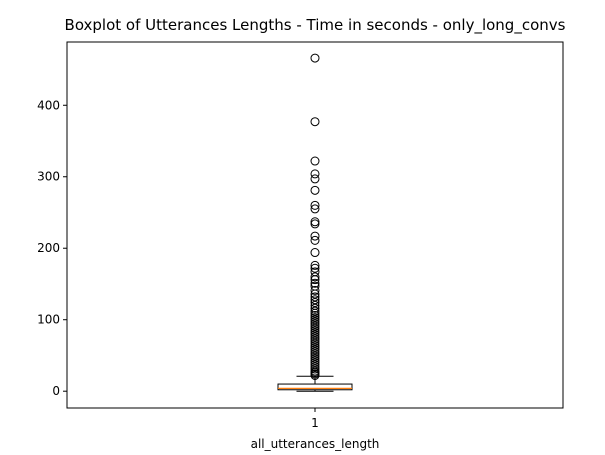 This screenshot has height=455, width=605. Describe the element at coordinates (315, 387) in the screenshot. I see `box-iqr` at that location.